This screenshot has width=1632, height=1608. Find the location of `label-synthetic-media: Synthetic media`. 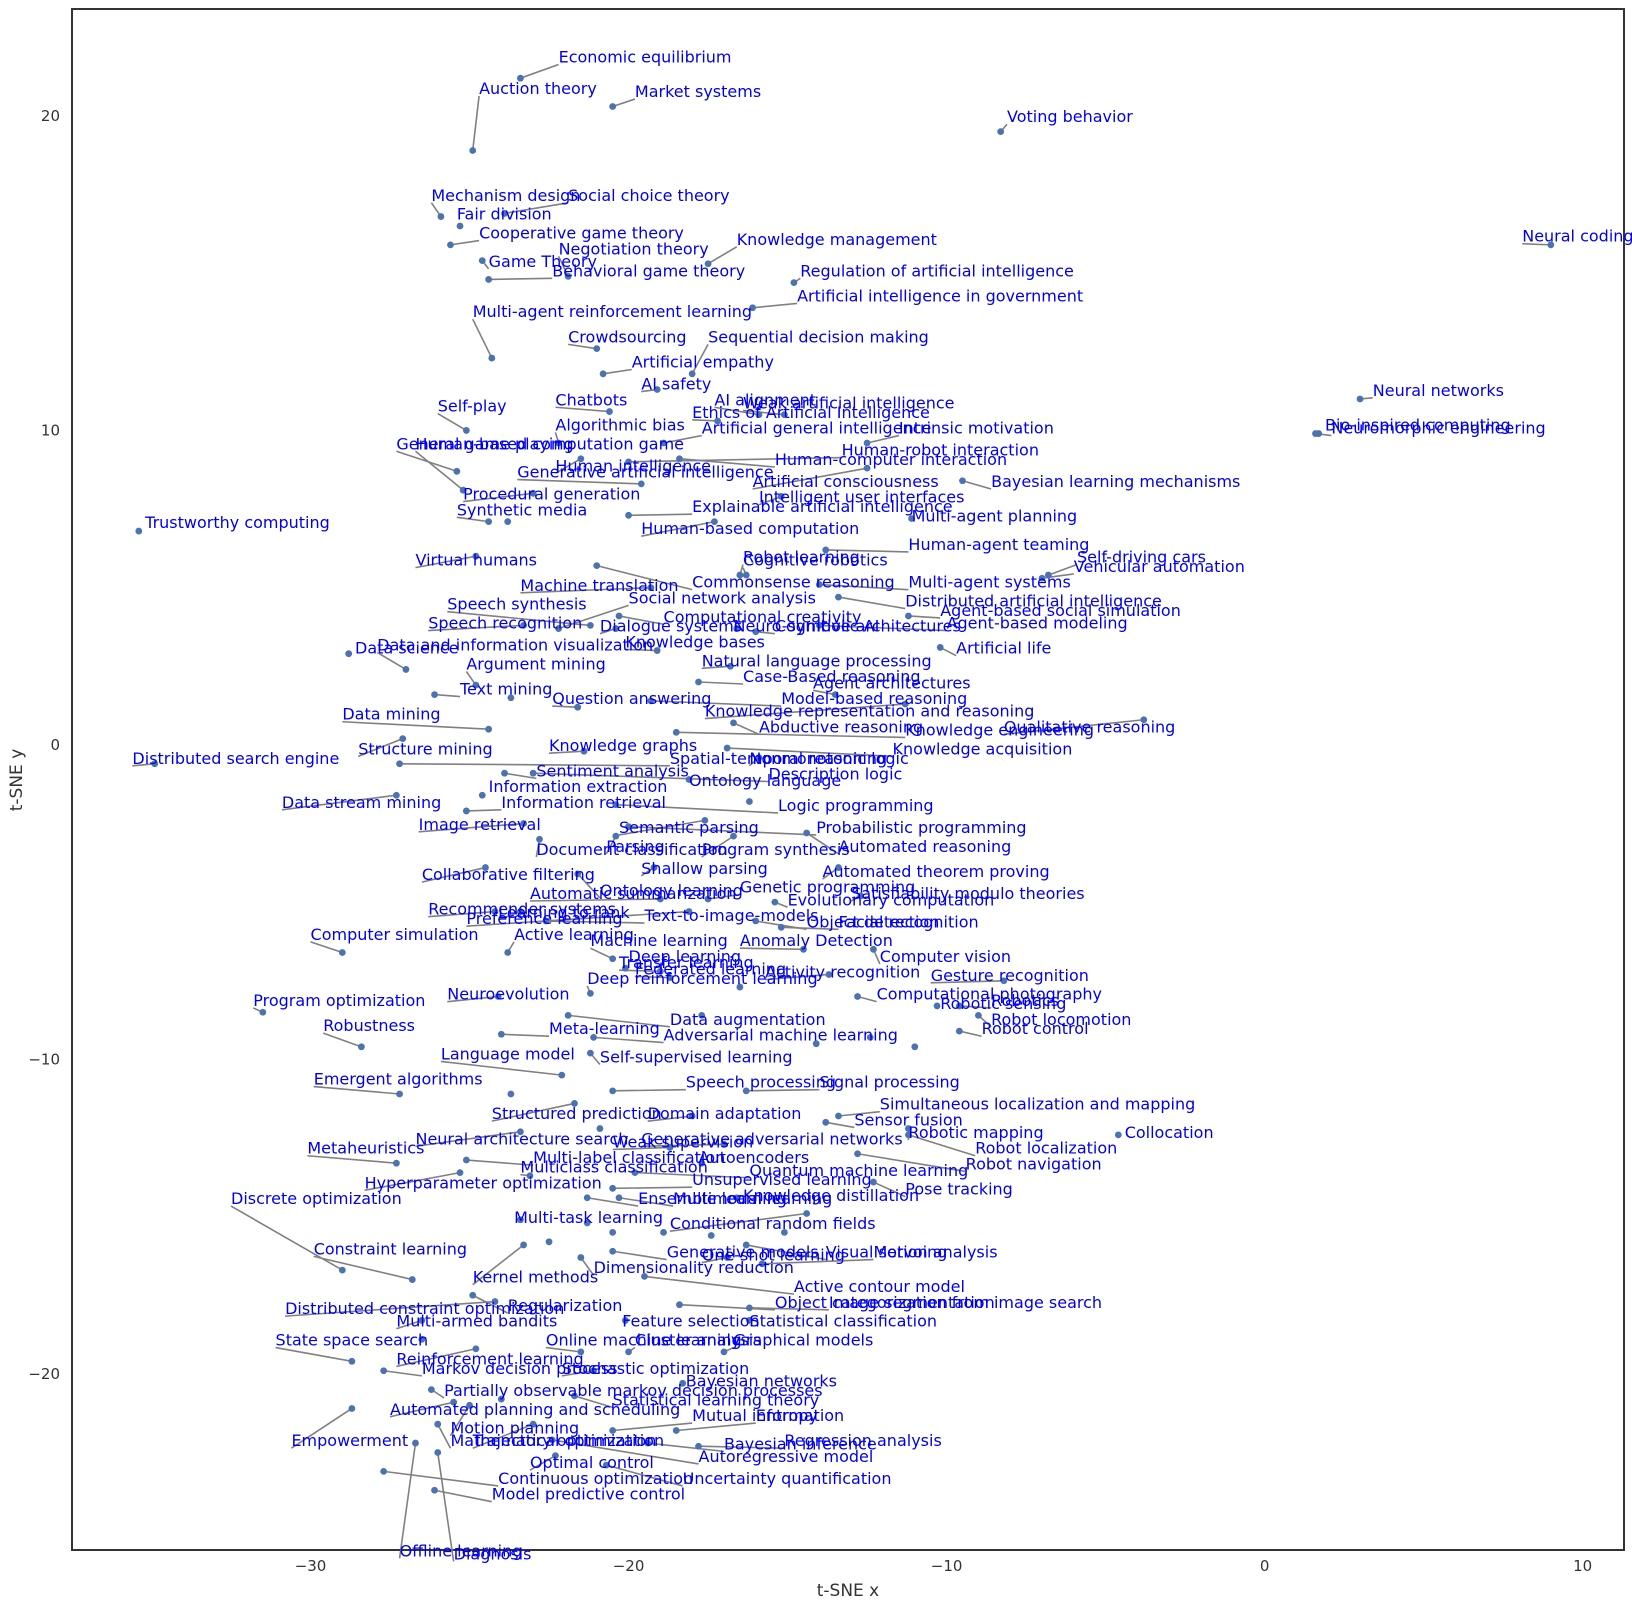

label-synthetic-media: Synthetic media is located at coordinates (522, 509).